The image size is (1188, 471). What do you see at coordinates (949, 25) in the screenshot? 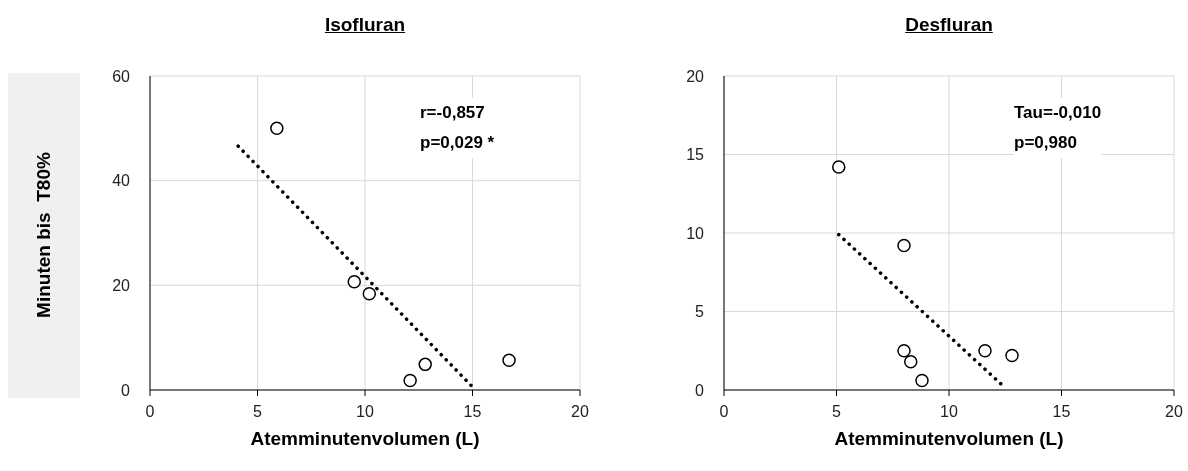
I see `chart-title: Desfluran` at bounding box center [949, 25].